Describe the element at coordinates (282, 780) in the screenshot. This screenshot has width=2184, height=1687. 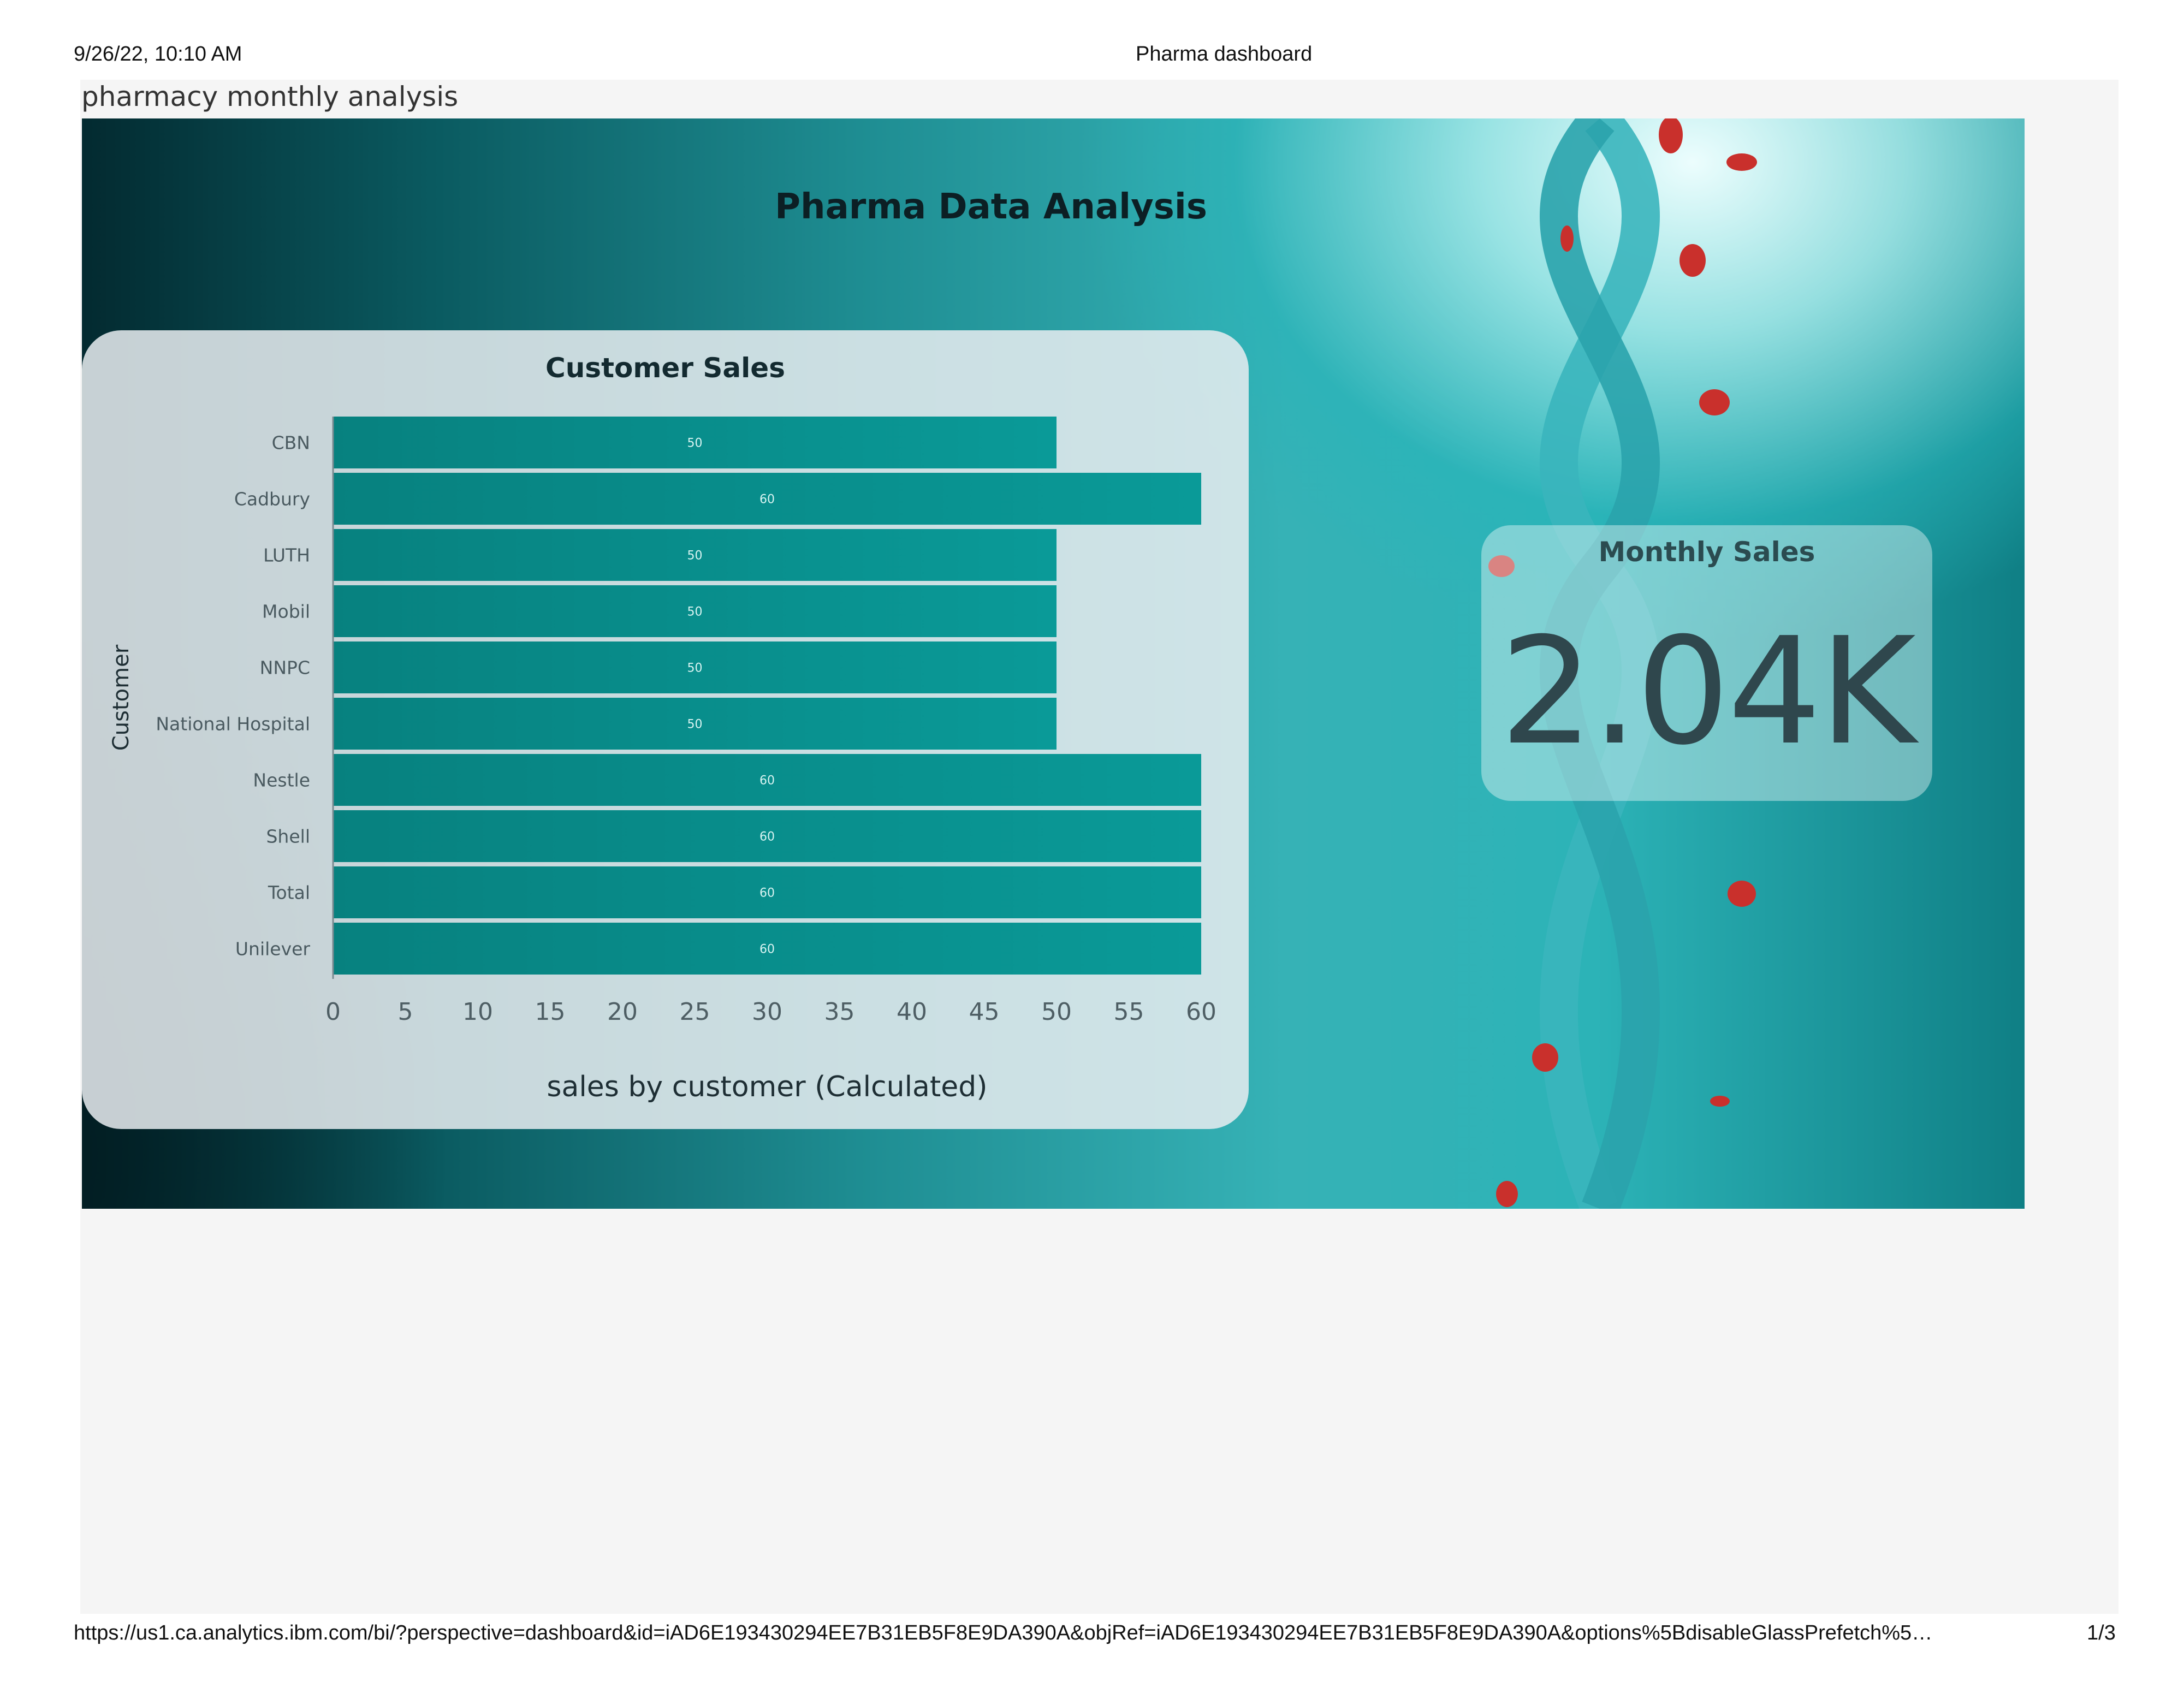
I see `category-label: Nestle` at that location.